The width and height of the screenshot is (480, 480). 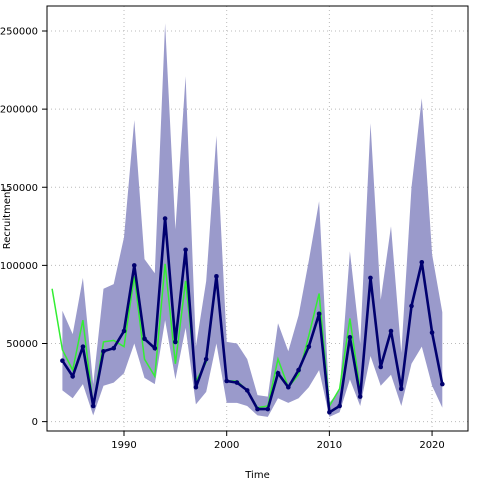 What do you see at coordinates (329, 445) in the screenshot?
I see `x-tick-label: 2010` at bounding box center [329, 445].